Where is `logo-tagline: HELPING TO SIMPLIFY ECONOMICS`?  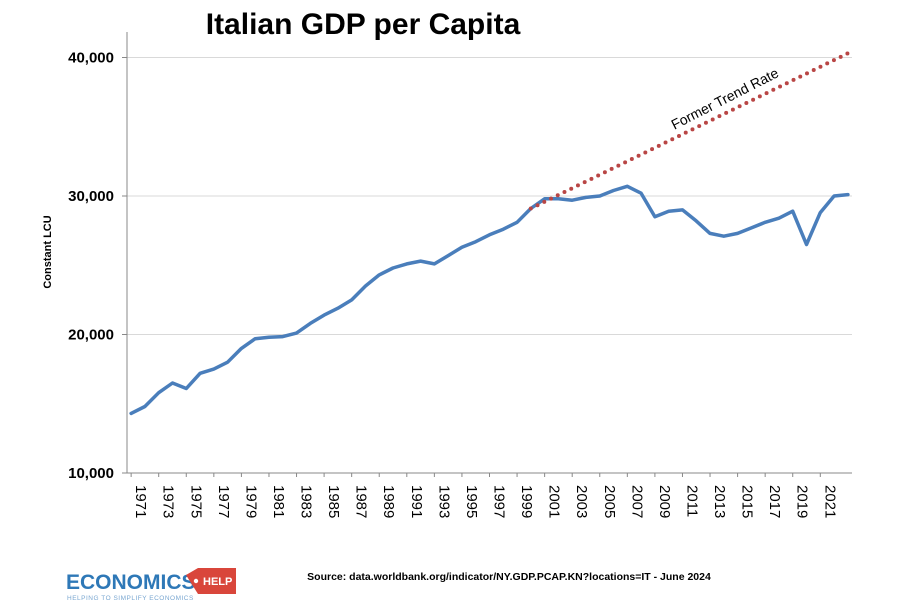
logo-tagline: HELPING TO SIMPLIFY ECONOMICS is located at coordinates (130, 598).